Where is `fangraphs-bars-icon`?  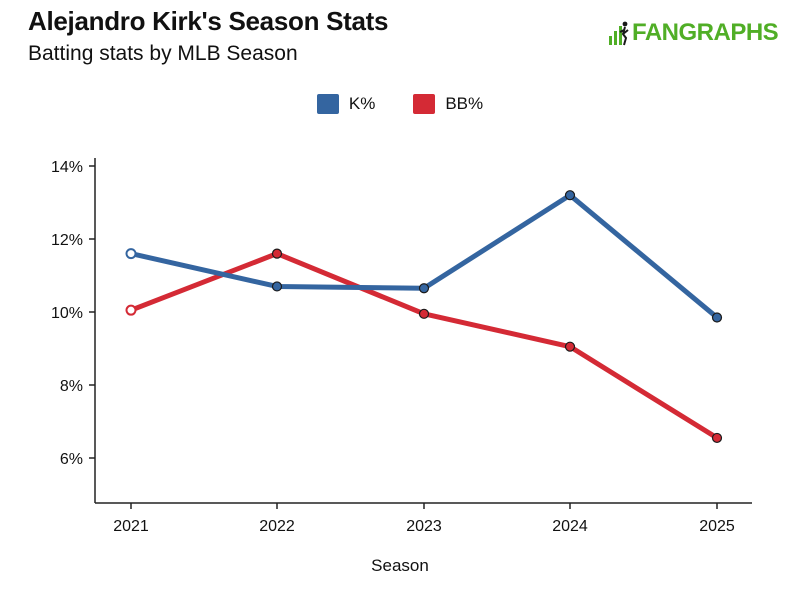 fangraphs-bars-icon is located at coordinates (619, 33).